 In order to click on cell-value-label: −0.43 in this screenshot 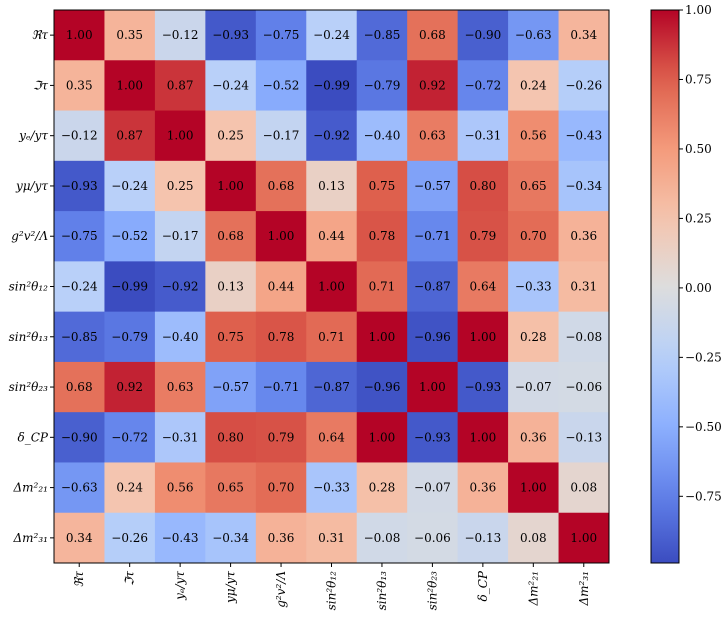, I will do `click(583, 136)`.